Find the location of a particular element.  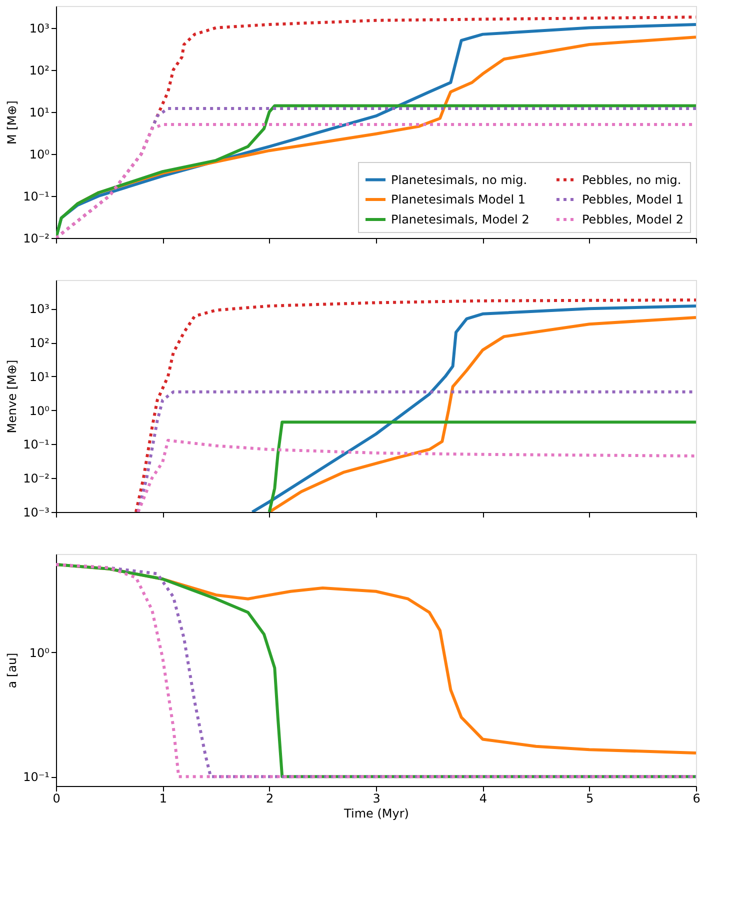

y-tick-label: 10⁻³ is located at coordinates (36, 513).